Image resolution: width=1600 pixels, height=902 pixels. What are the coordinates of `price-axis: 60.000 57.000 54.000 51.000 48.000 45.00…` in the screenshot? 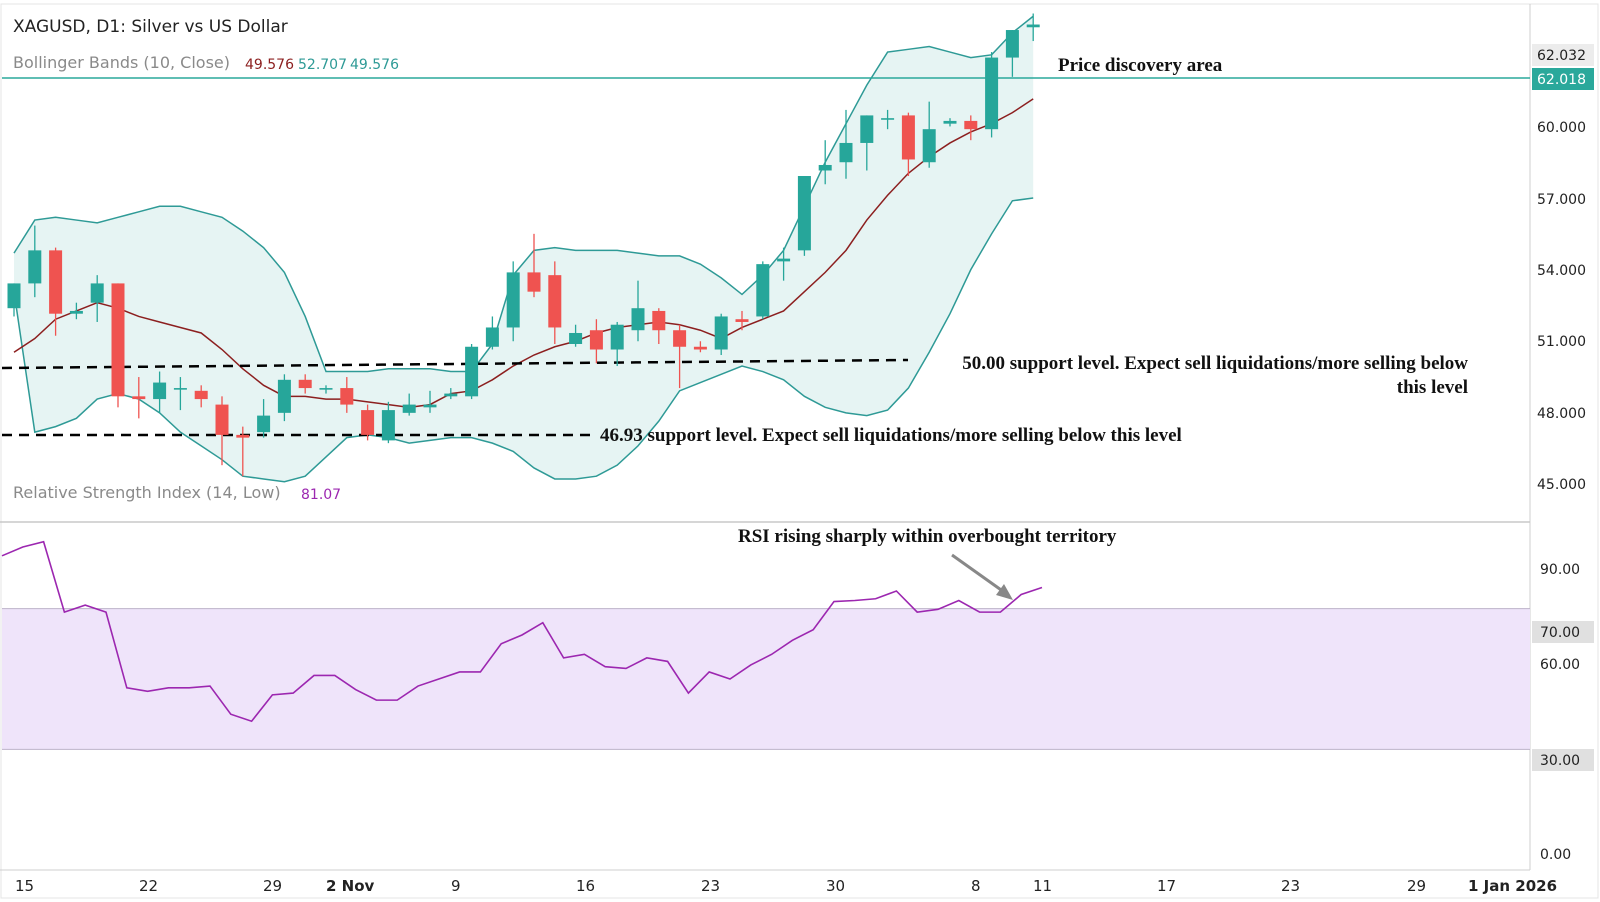 It's located at (1563, 268).